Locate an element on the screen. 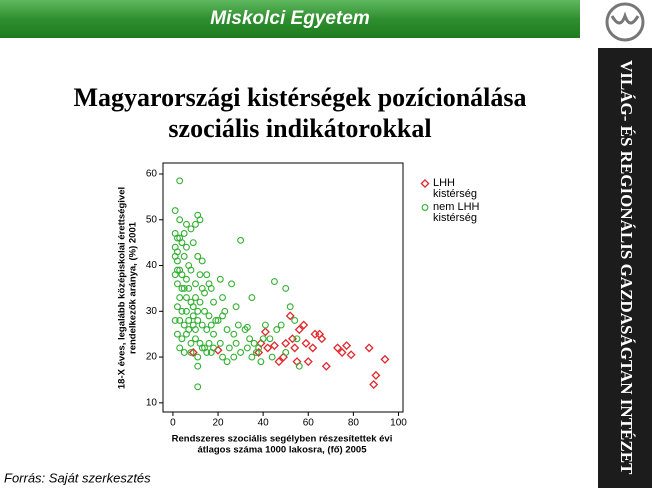 Image resolution: width=652 pixels, height=488 pixels. y-tick-label: 20 is located at coordinates (152, 357).